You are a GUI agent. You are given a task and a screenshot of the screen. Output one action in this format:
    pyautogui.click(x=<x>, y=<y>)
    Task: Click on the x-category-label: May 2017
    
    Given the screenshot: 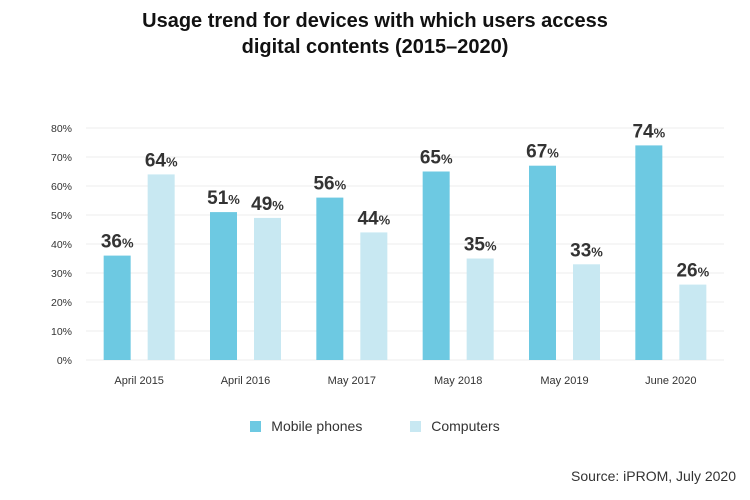 What is the action you would take?
    pyautogui.click(x=352, y=381)
    